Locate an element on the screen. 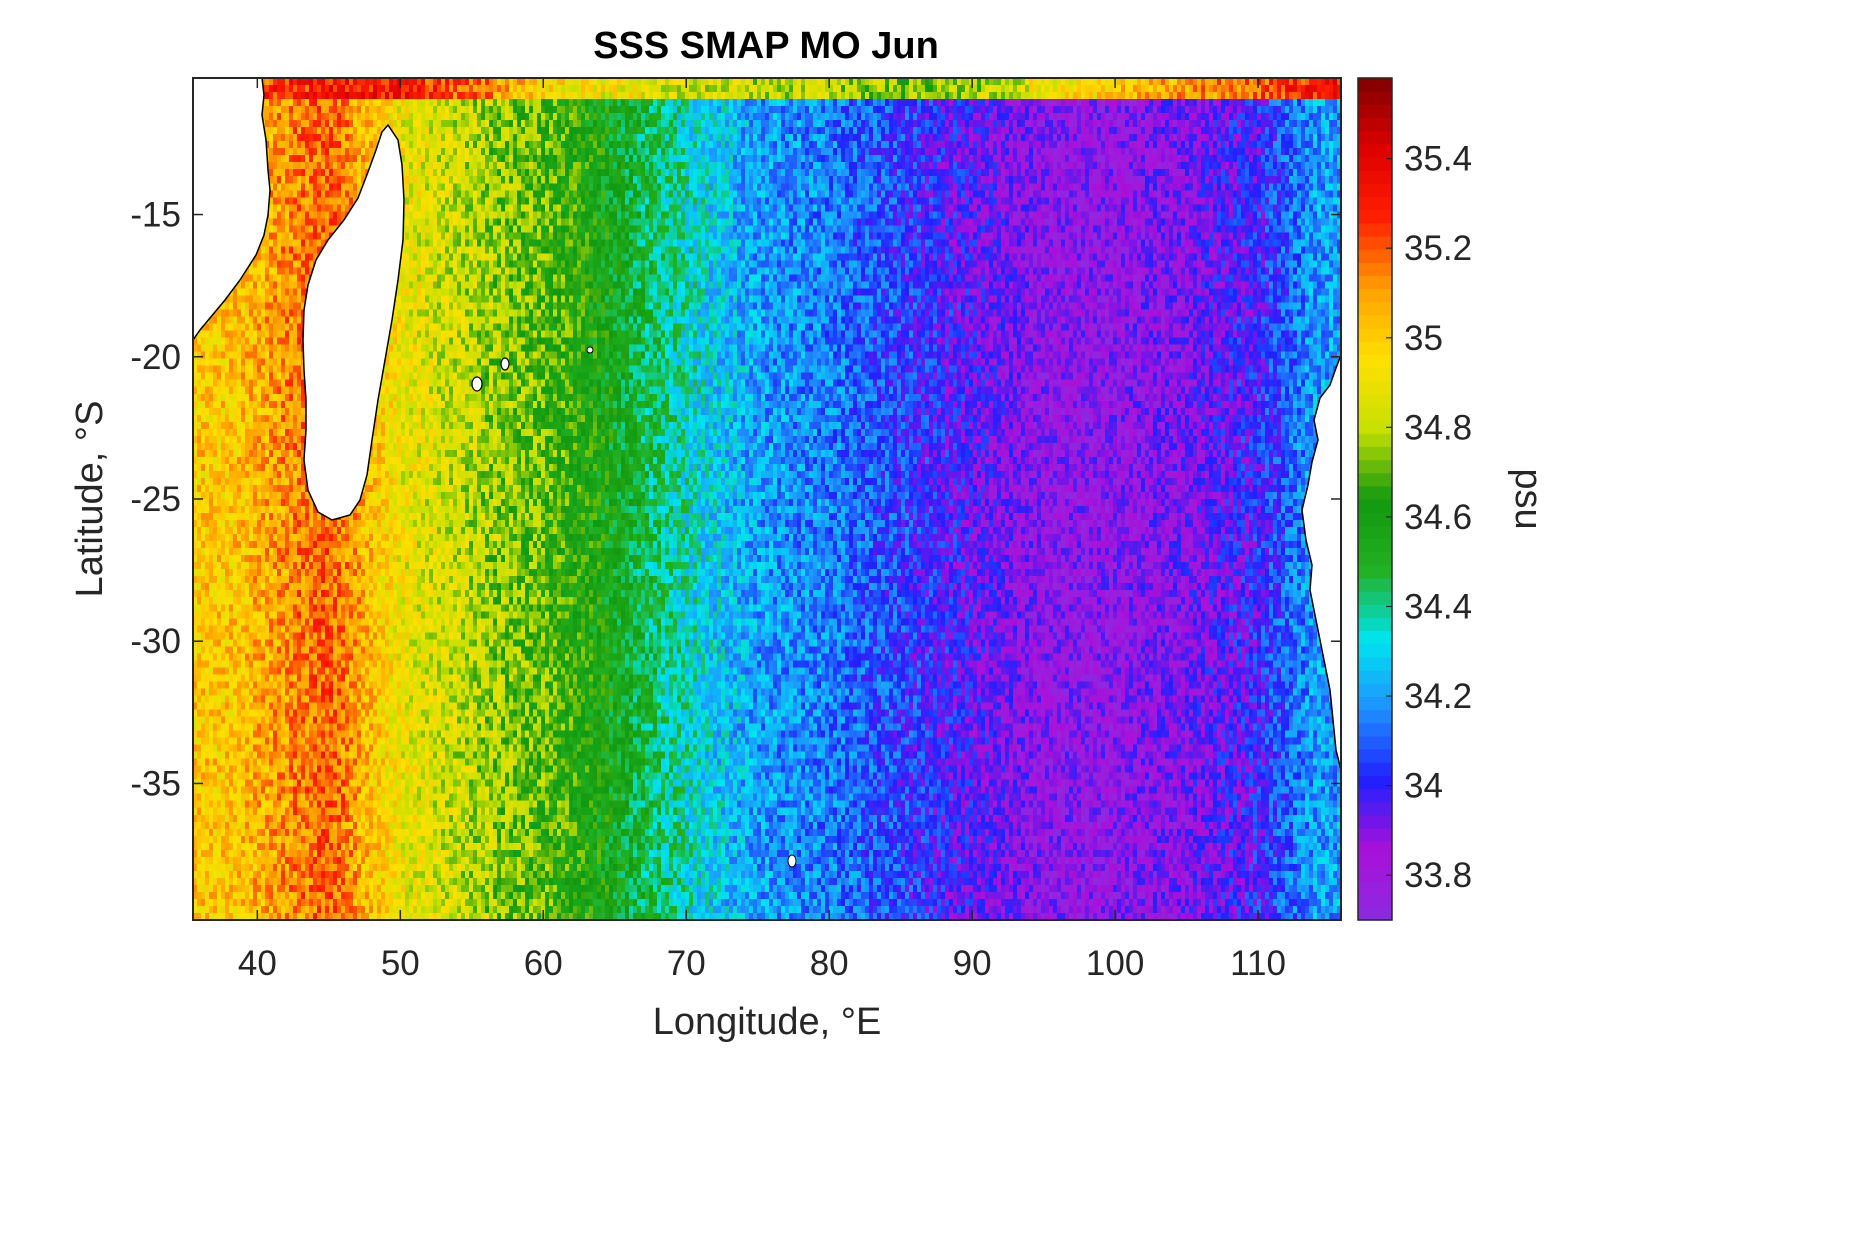 The width and height of the screenshot is (1875, 1250). colorbar-gradient is located at coordinates (1375, 499).